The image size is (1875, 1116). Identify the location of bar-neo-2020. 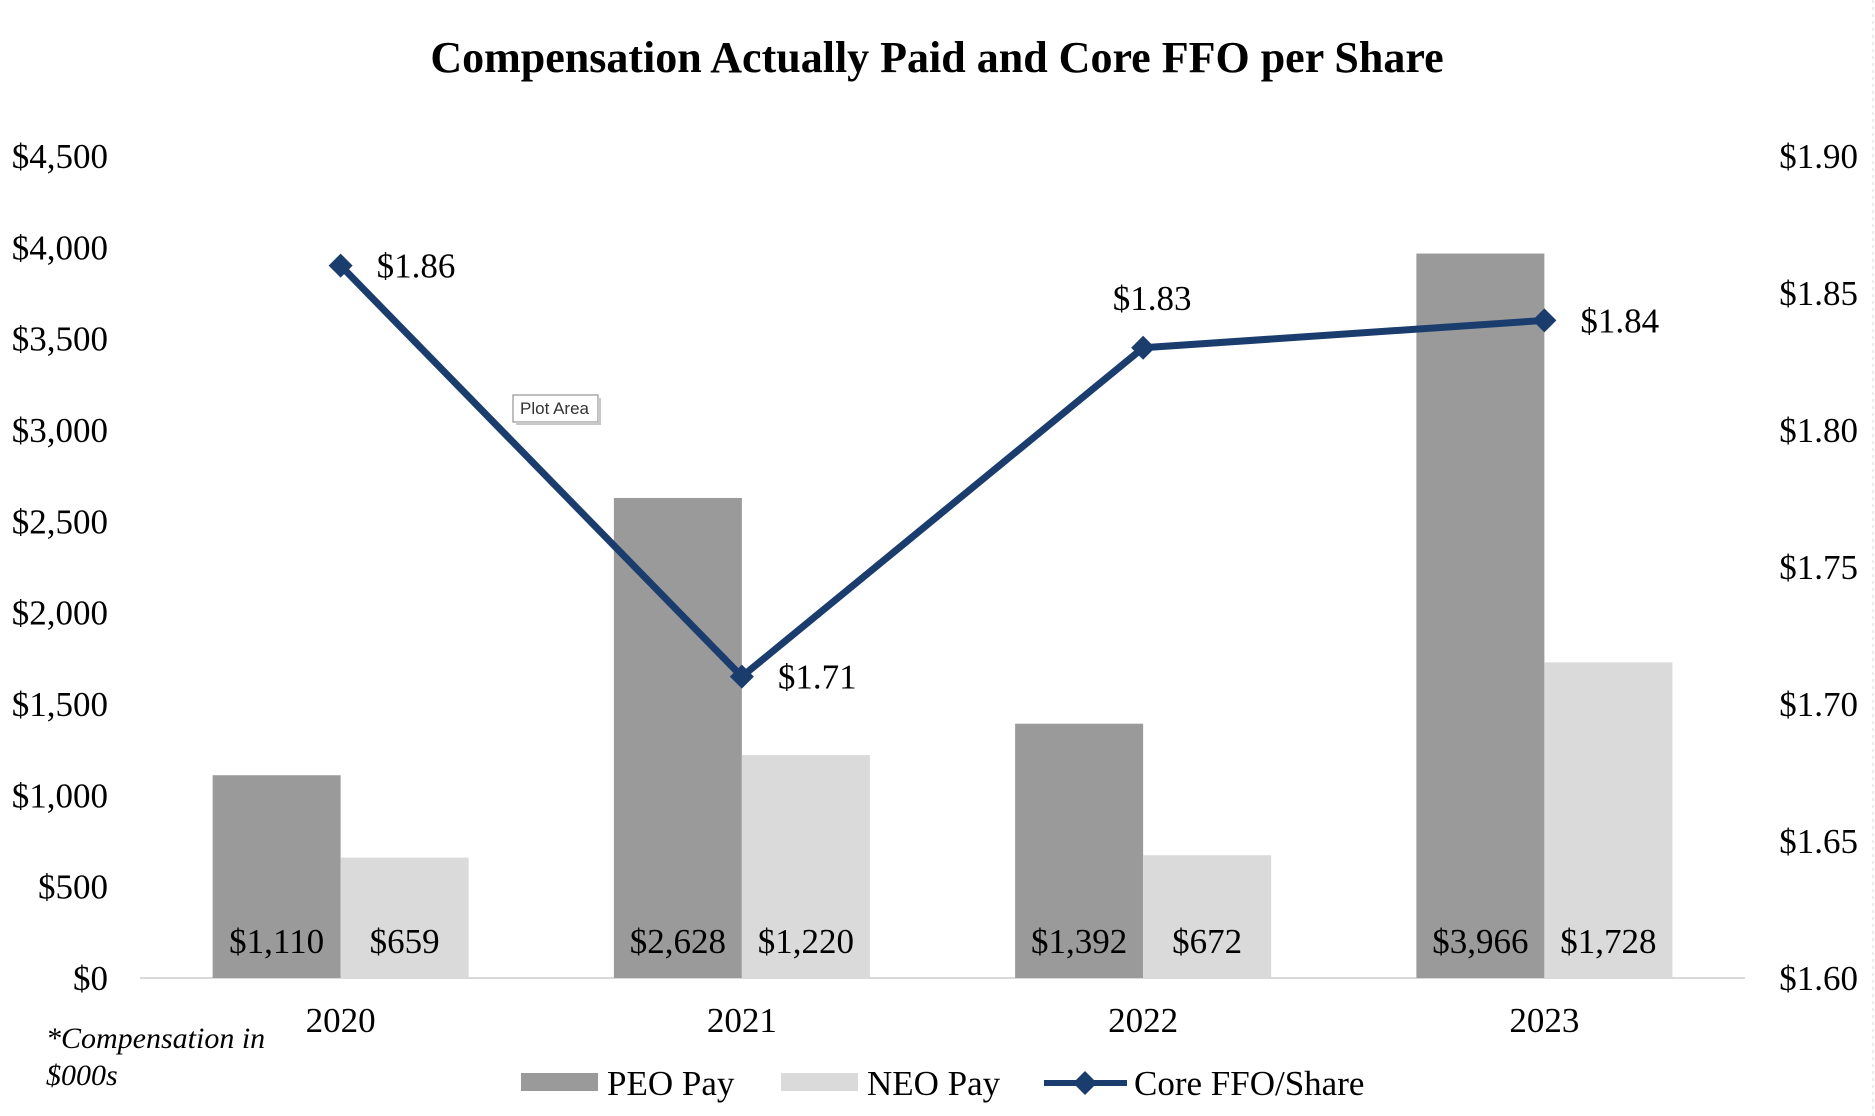
(404, 917).